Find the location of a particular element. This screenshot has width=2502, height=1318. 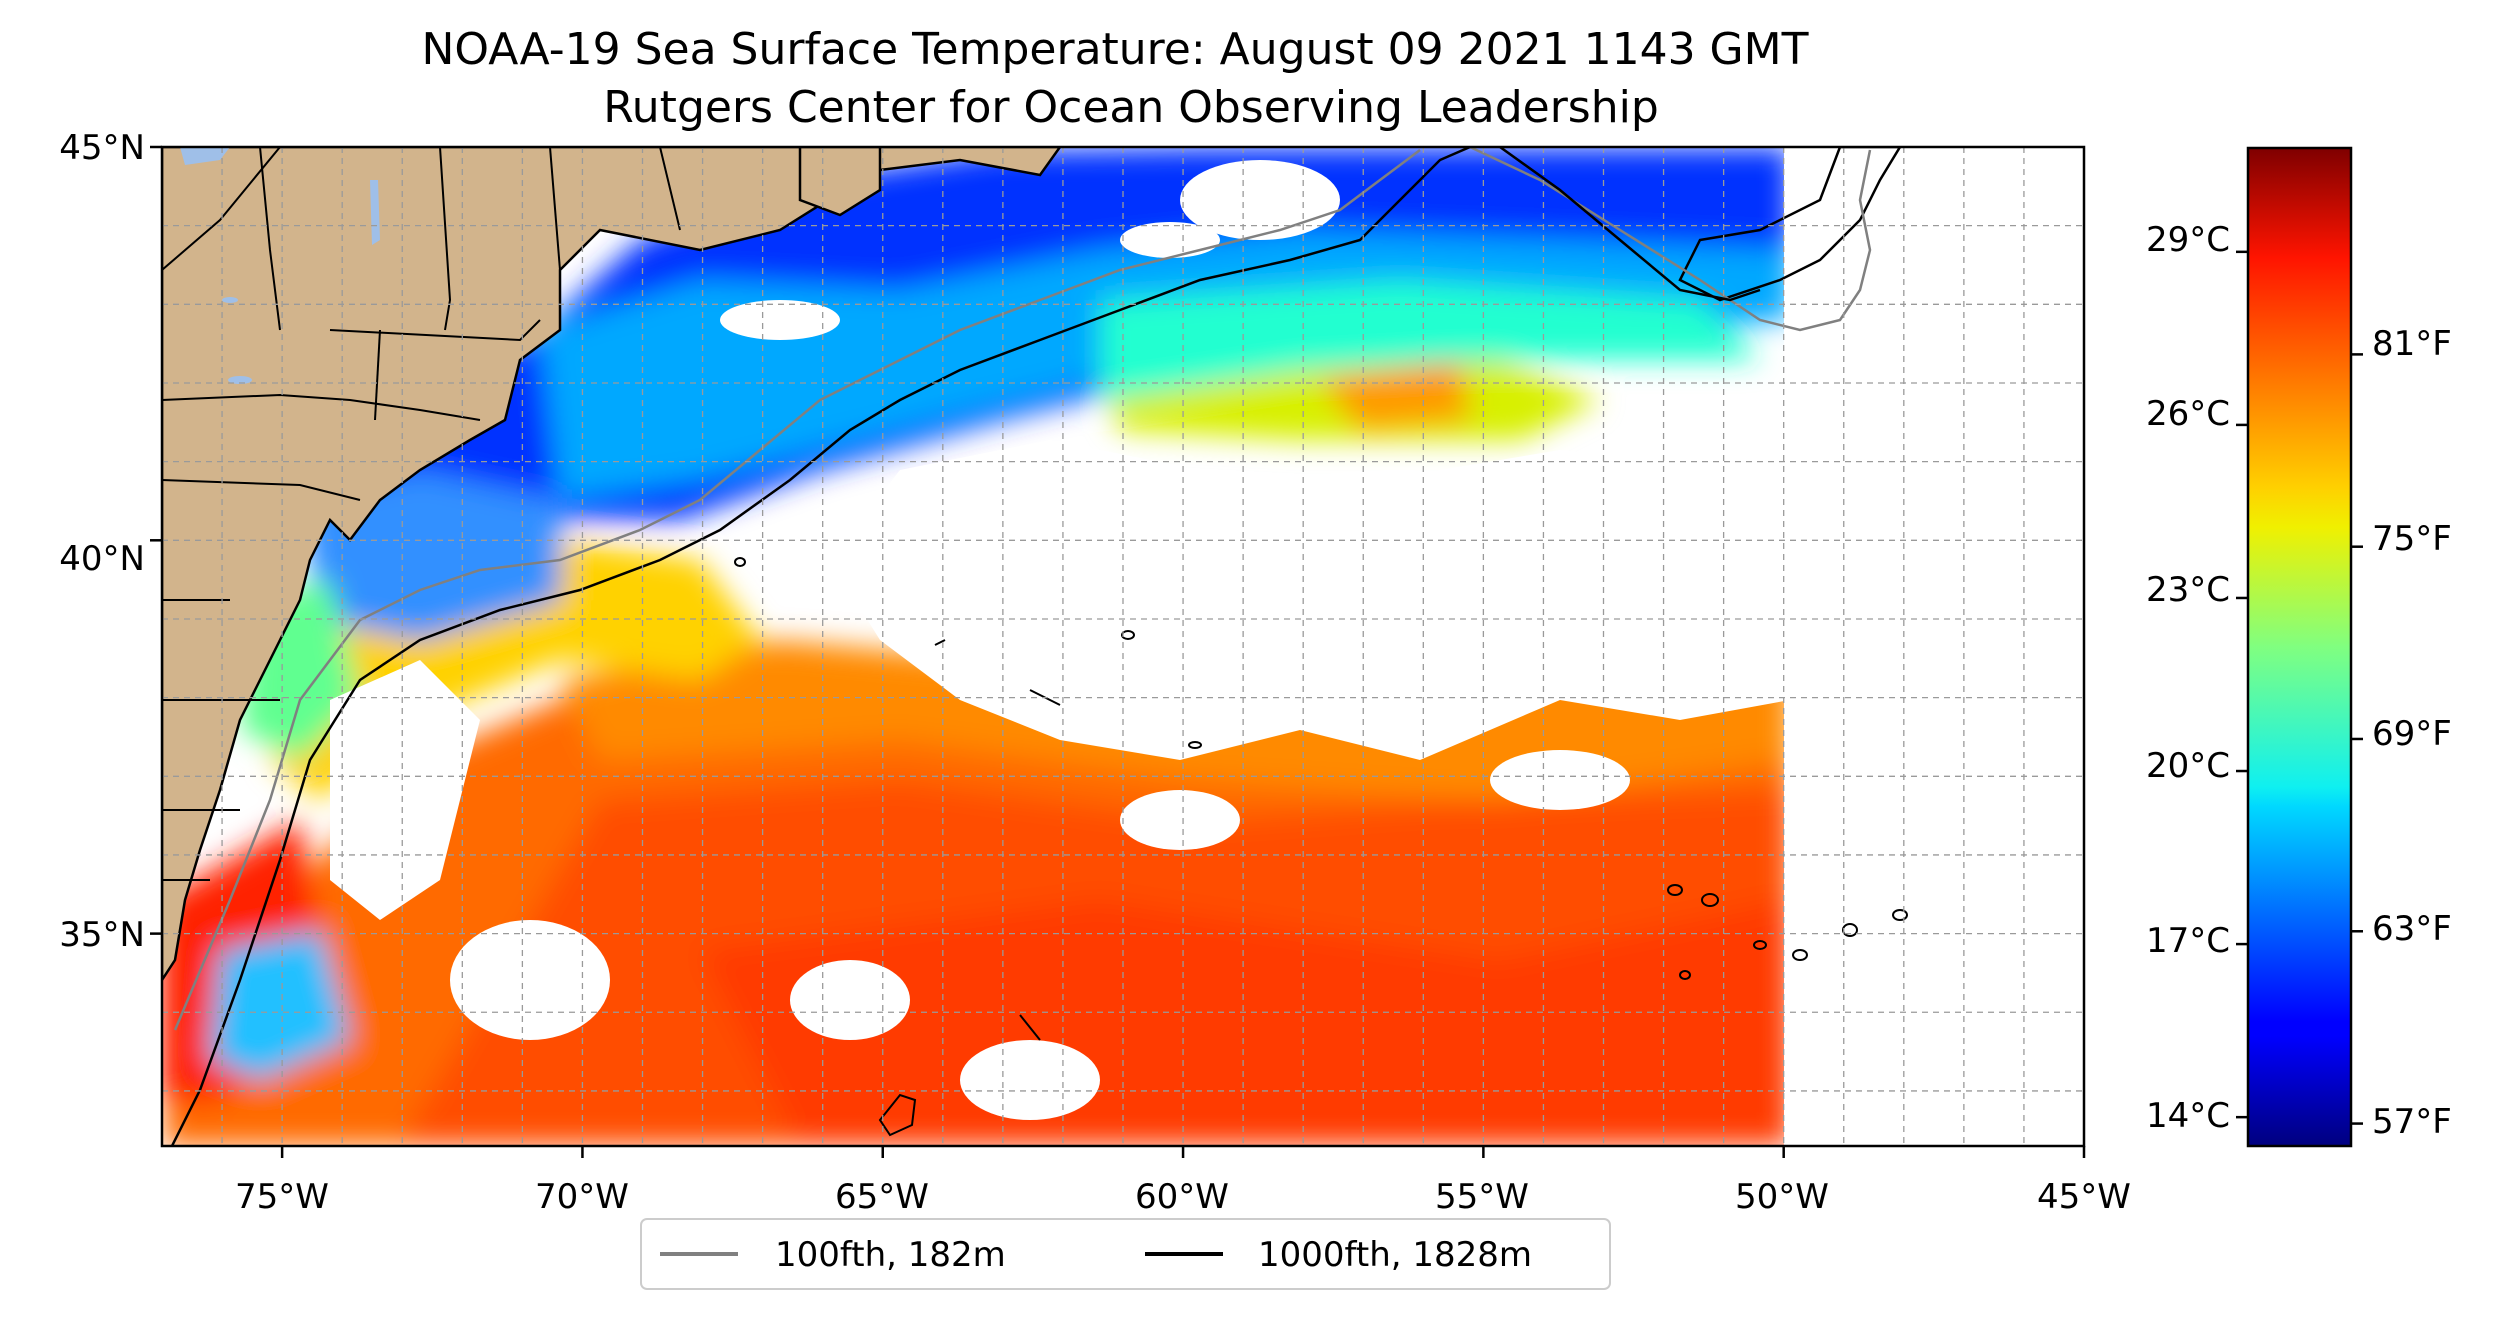

celsius-label: 14°C is located at coordinates (2188, 1116).